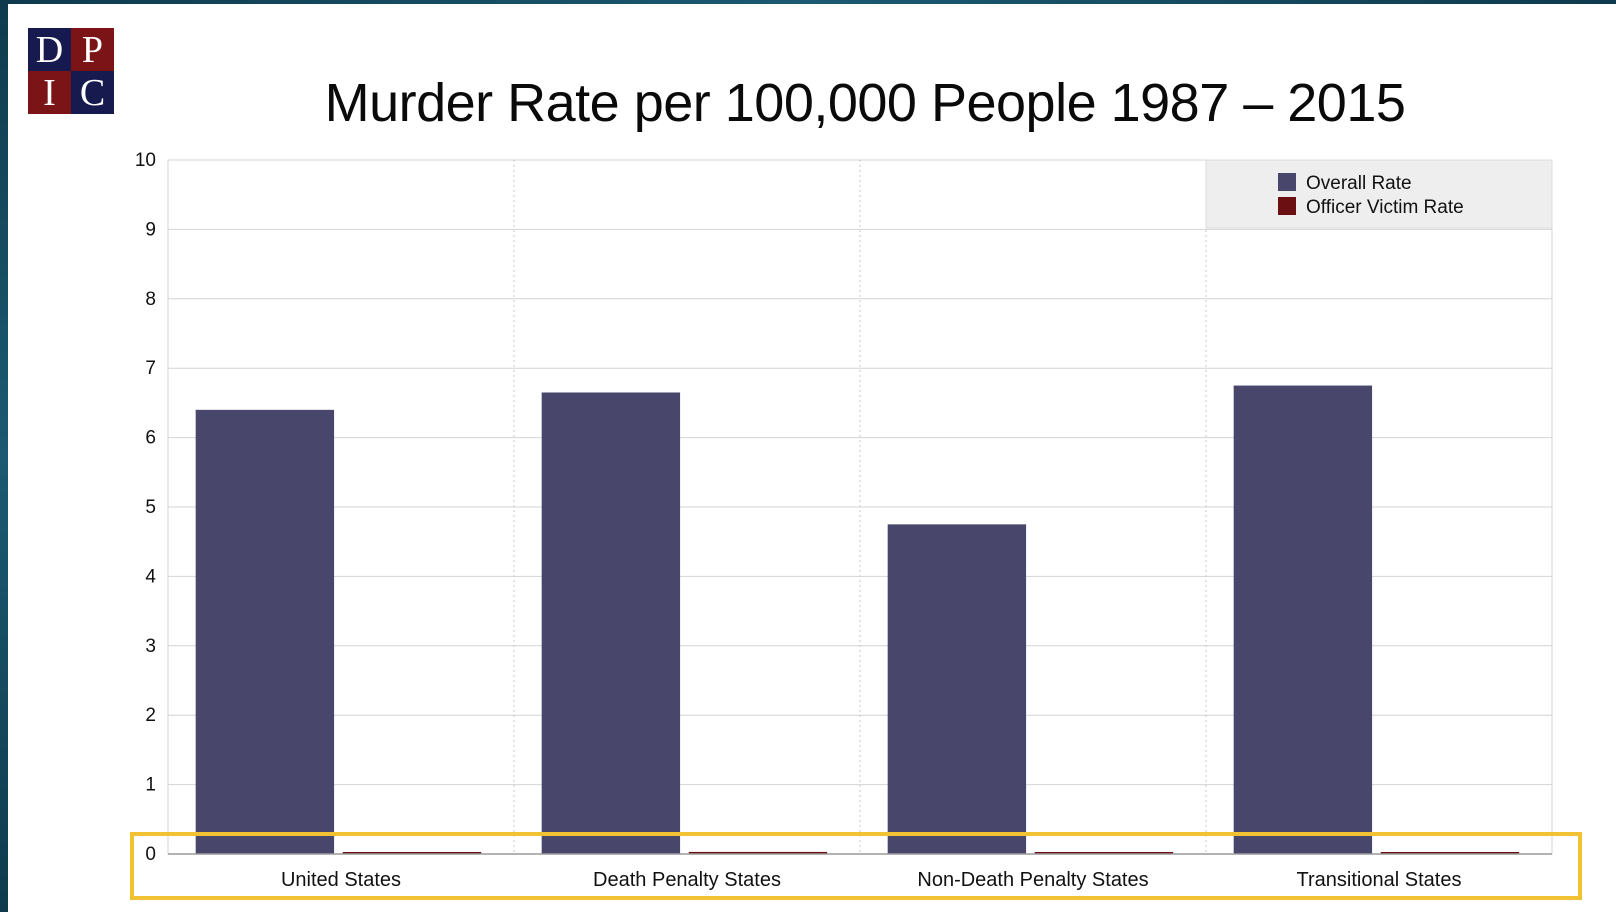 This screenshot has width=1616, height=912. Describe the element at coordinates (150, 438) in the screenshot. I see `y-tick-label: 6` at that location.